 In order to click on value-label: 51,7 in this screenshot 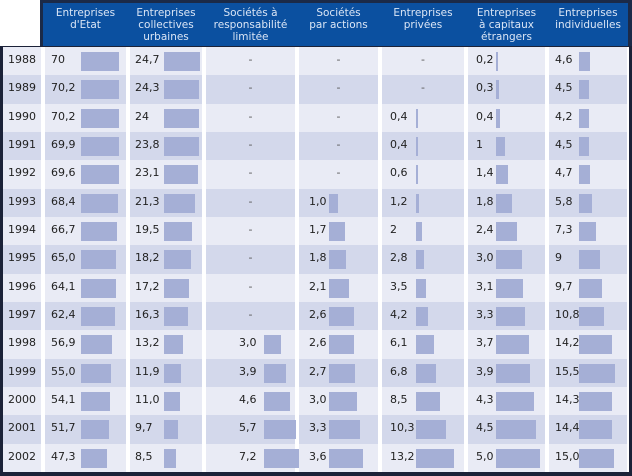, I will do `click(63, 428)`.